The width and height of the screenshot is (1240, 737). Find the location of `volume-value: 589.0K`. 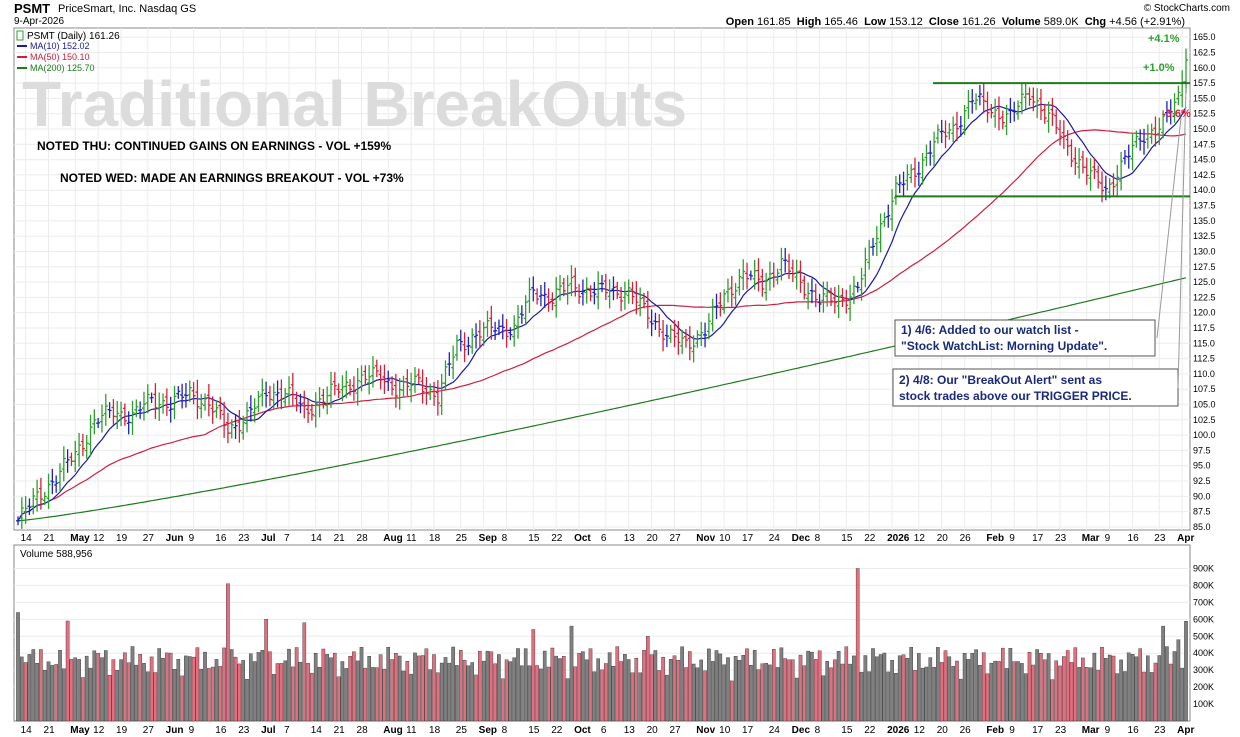

volume-value: 589.0K is located at coordinates (1061, 22).